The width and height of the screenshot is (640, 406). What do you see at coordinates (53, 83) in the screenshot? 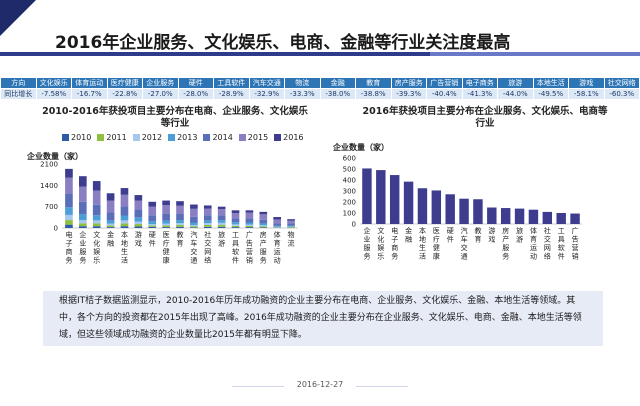
I see `growth-table-header-cell: 文化娱乐` at bounding box center [53, 83].